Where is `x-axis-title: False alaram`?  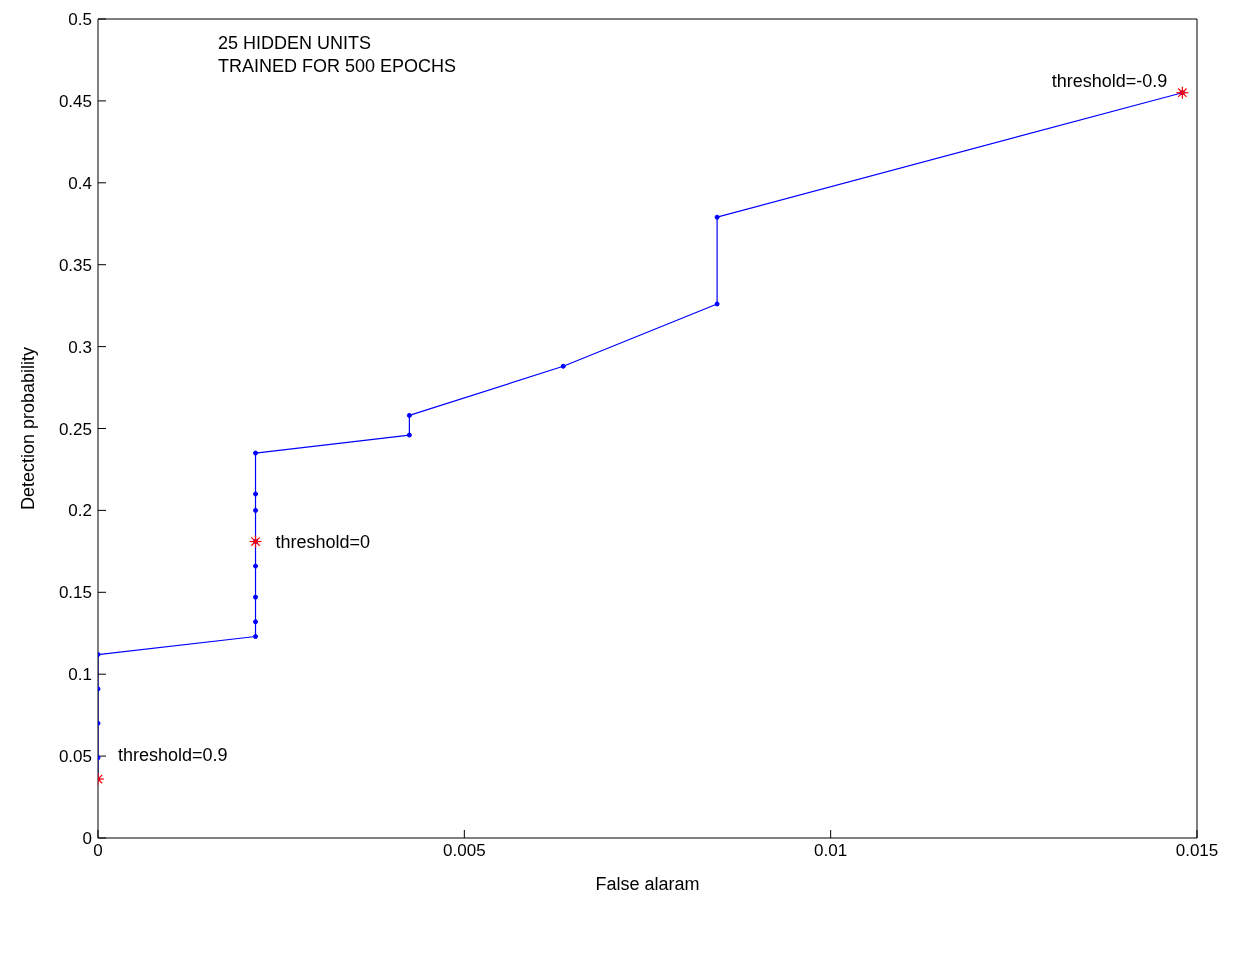
x-axis-title: False alaram is located at coordinates (647, 884).